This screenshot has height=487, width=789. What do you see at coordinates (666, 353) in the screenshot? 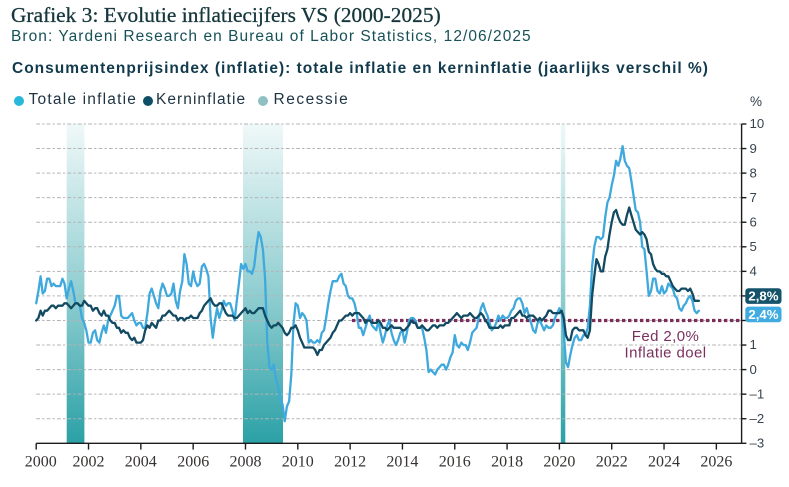
I see `svg-text: Inflatie doel` at bounding box center [666, 353].